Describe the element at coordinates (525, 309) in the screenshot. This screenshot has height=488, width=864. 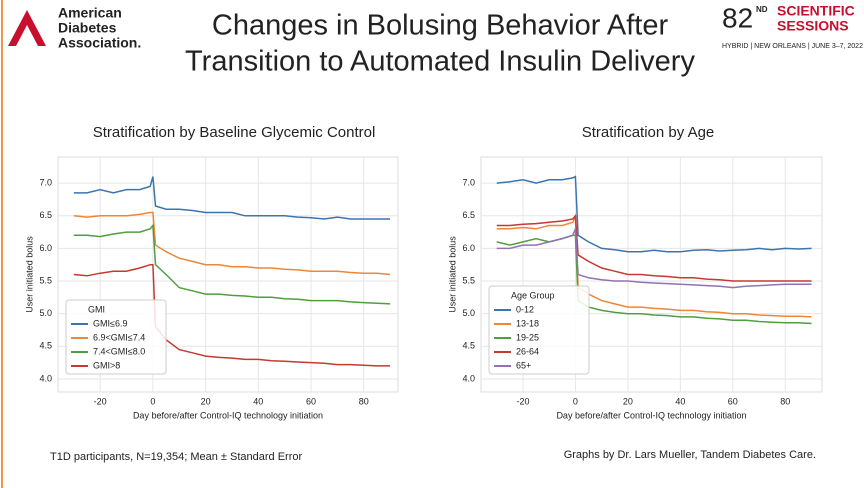
I see `legend-label: 0-12` at that location.